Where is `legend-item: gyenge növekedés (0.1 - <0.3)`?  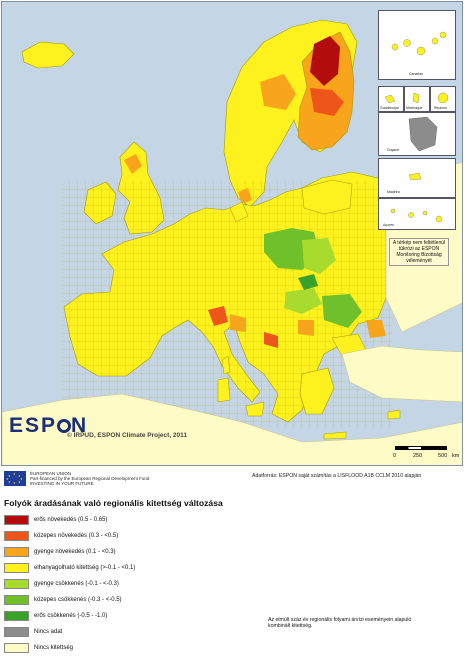 legend-item: gyenge növekedés (0.1 - <0.3) is located at coordinates (60, 551).